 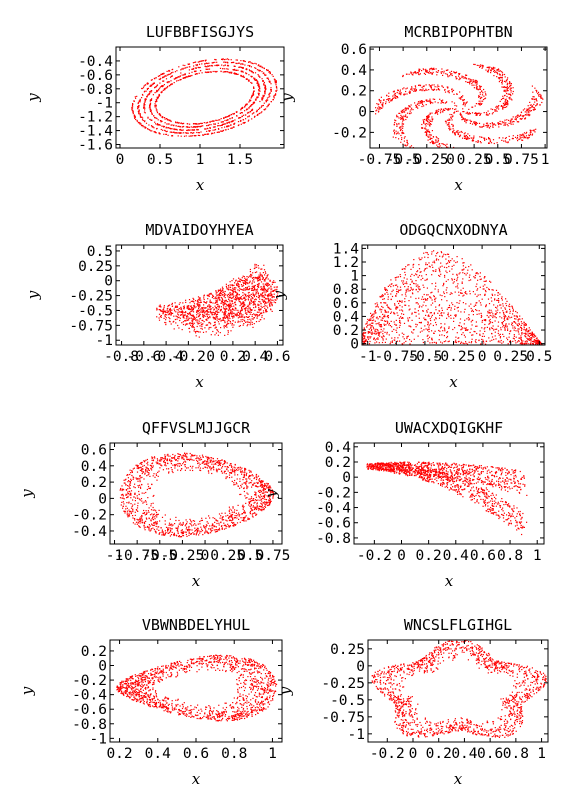 What do you see at coordinates (91, 297) in the screenshot?
I see `y-tick-label: -0.25` at bounding box center [91, 297].